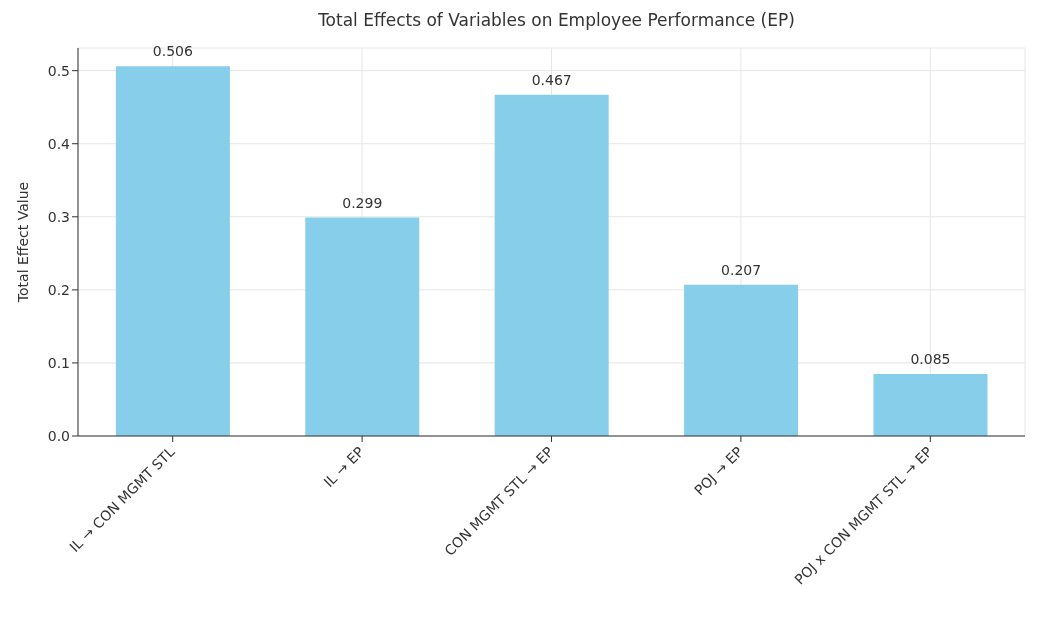  What do you see at coordinates (556, 20) in the screenshot?
I see `chart-title: Total Effects of Variables on Employee Performance (EP)` at bounding box center [556, 20].